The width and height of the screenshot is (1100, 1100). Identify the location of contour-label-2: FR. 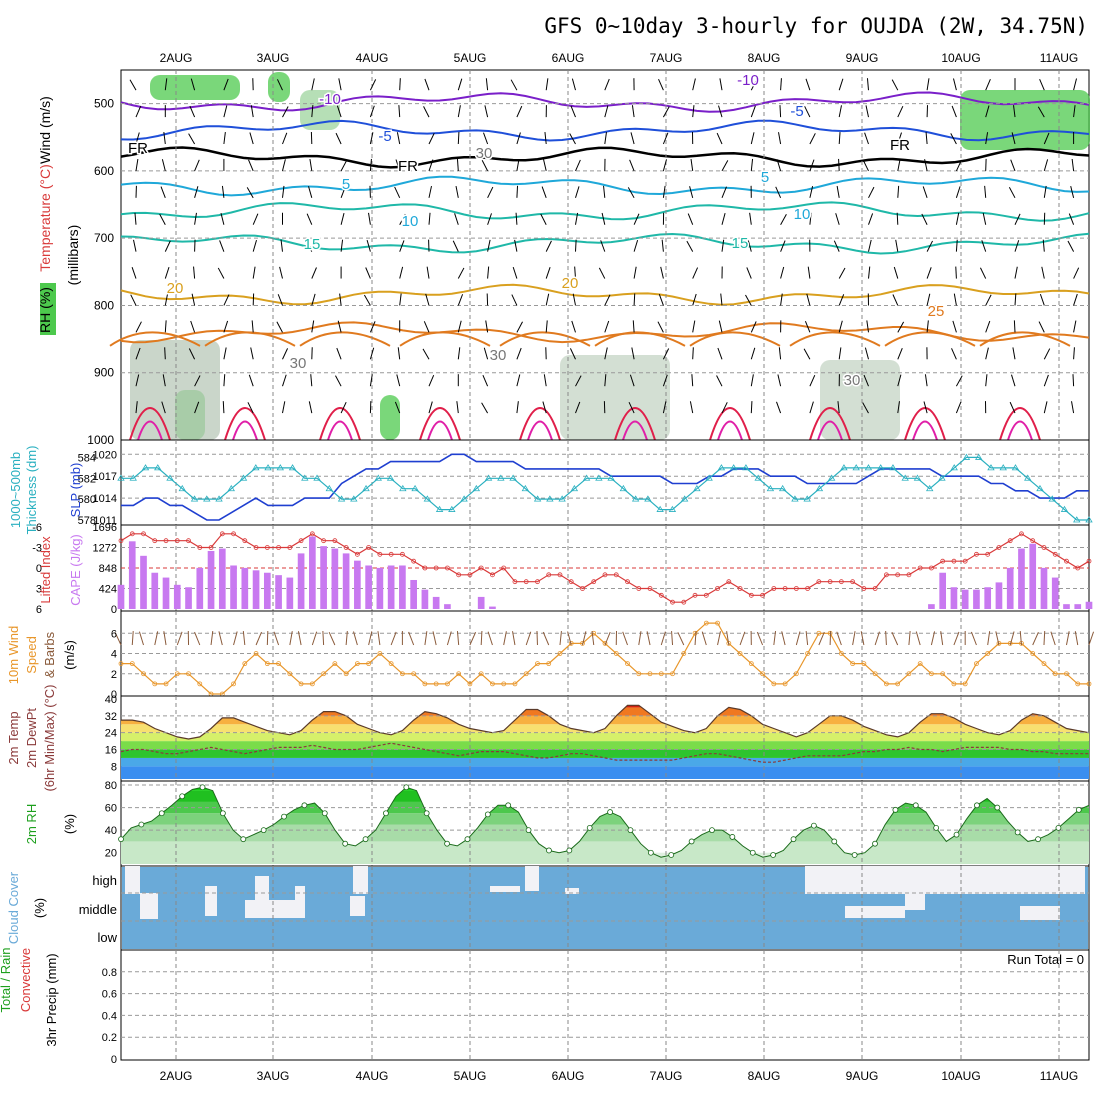
(138, 148).